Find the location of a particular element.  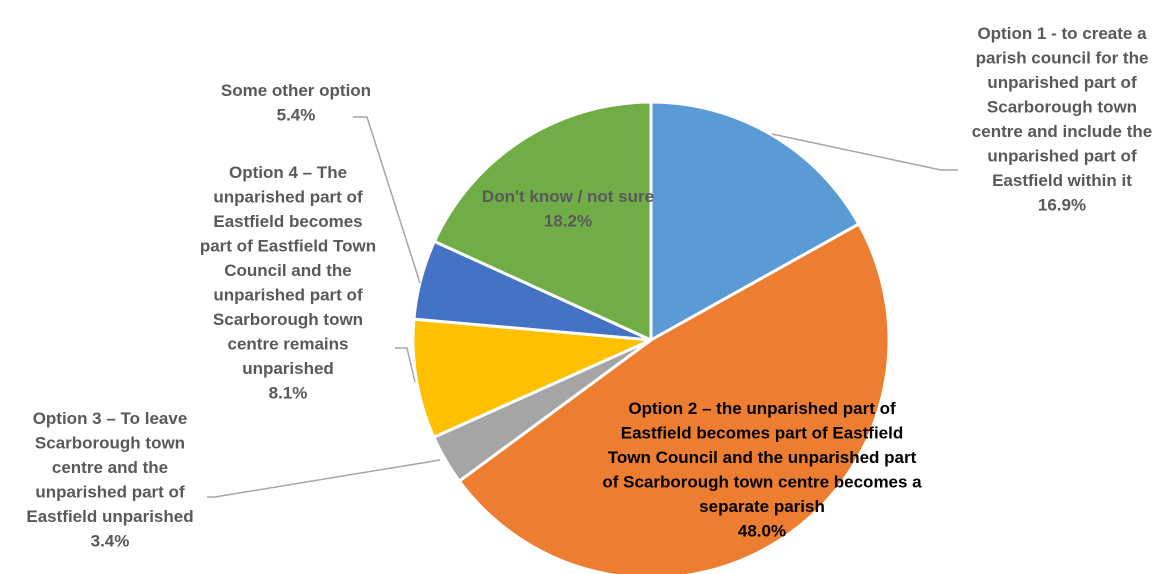

slice-category-label: of Scarborough town centre becomes a is located at coordinates (762, 482).